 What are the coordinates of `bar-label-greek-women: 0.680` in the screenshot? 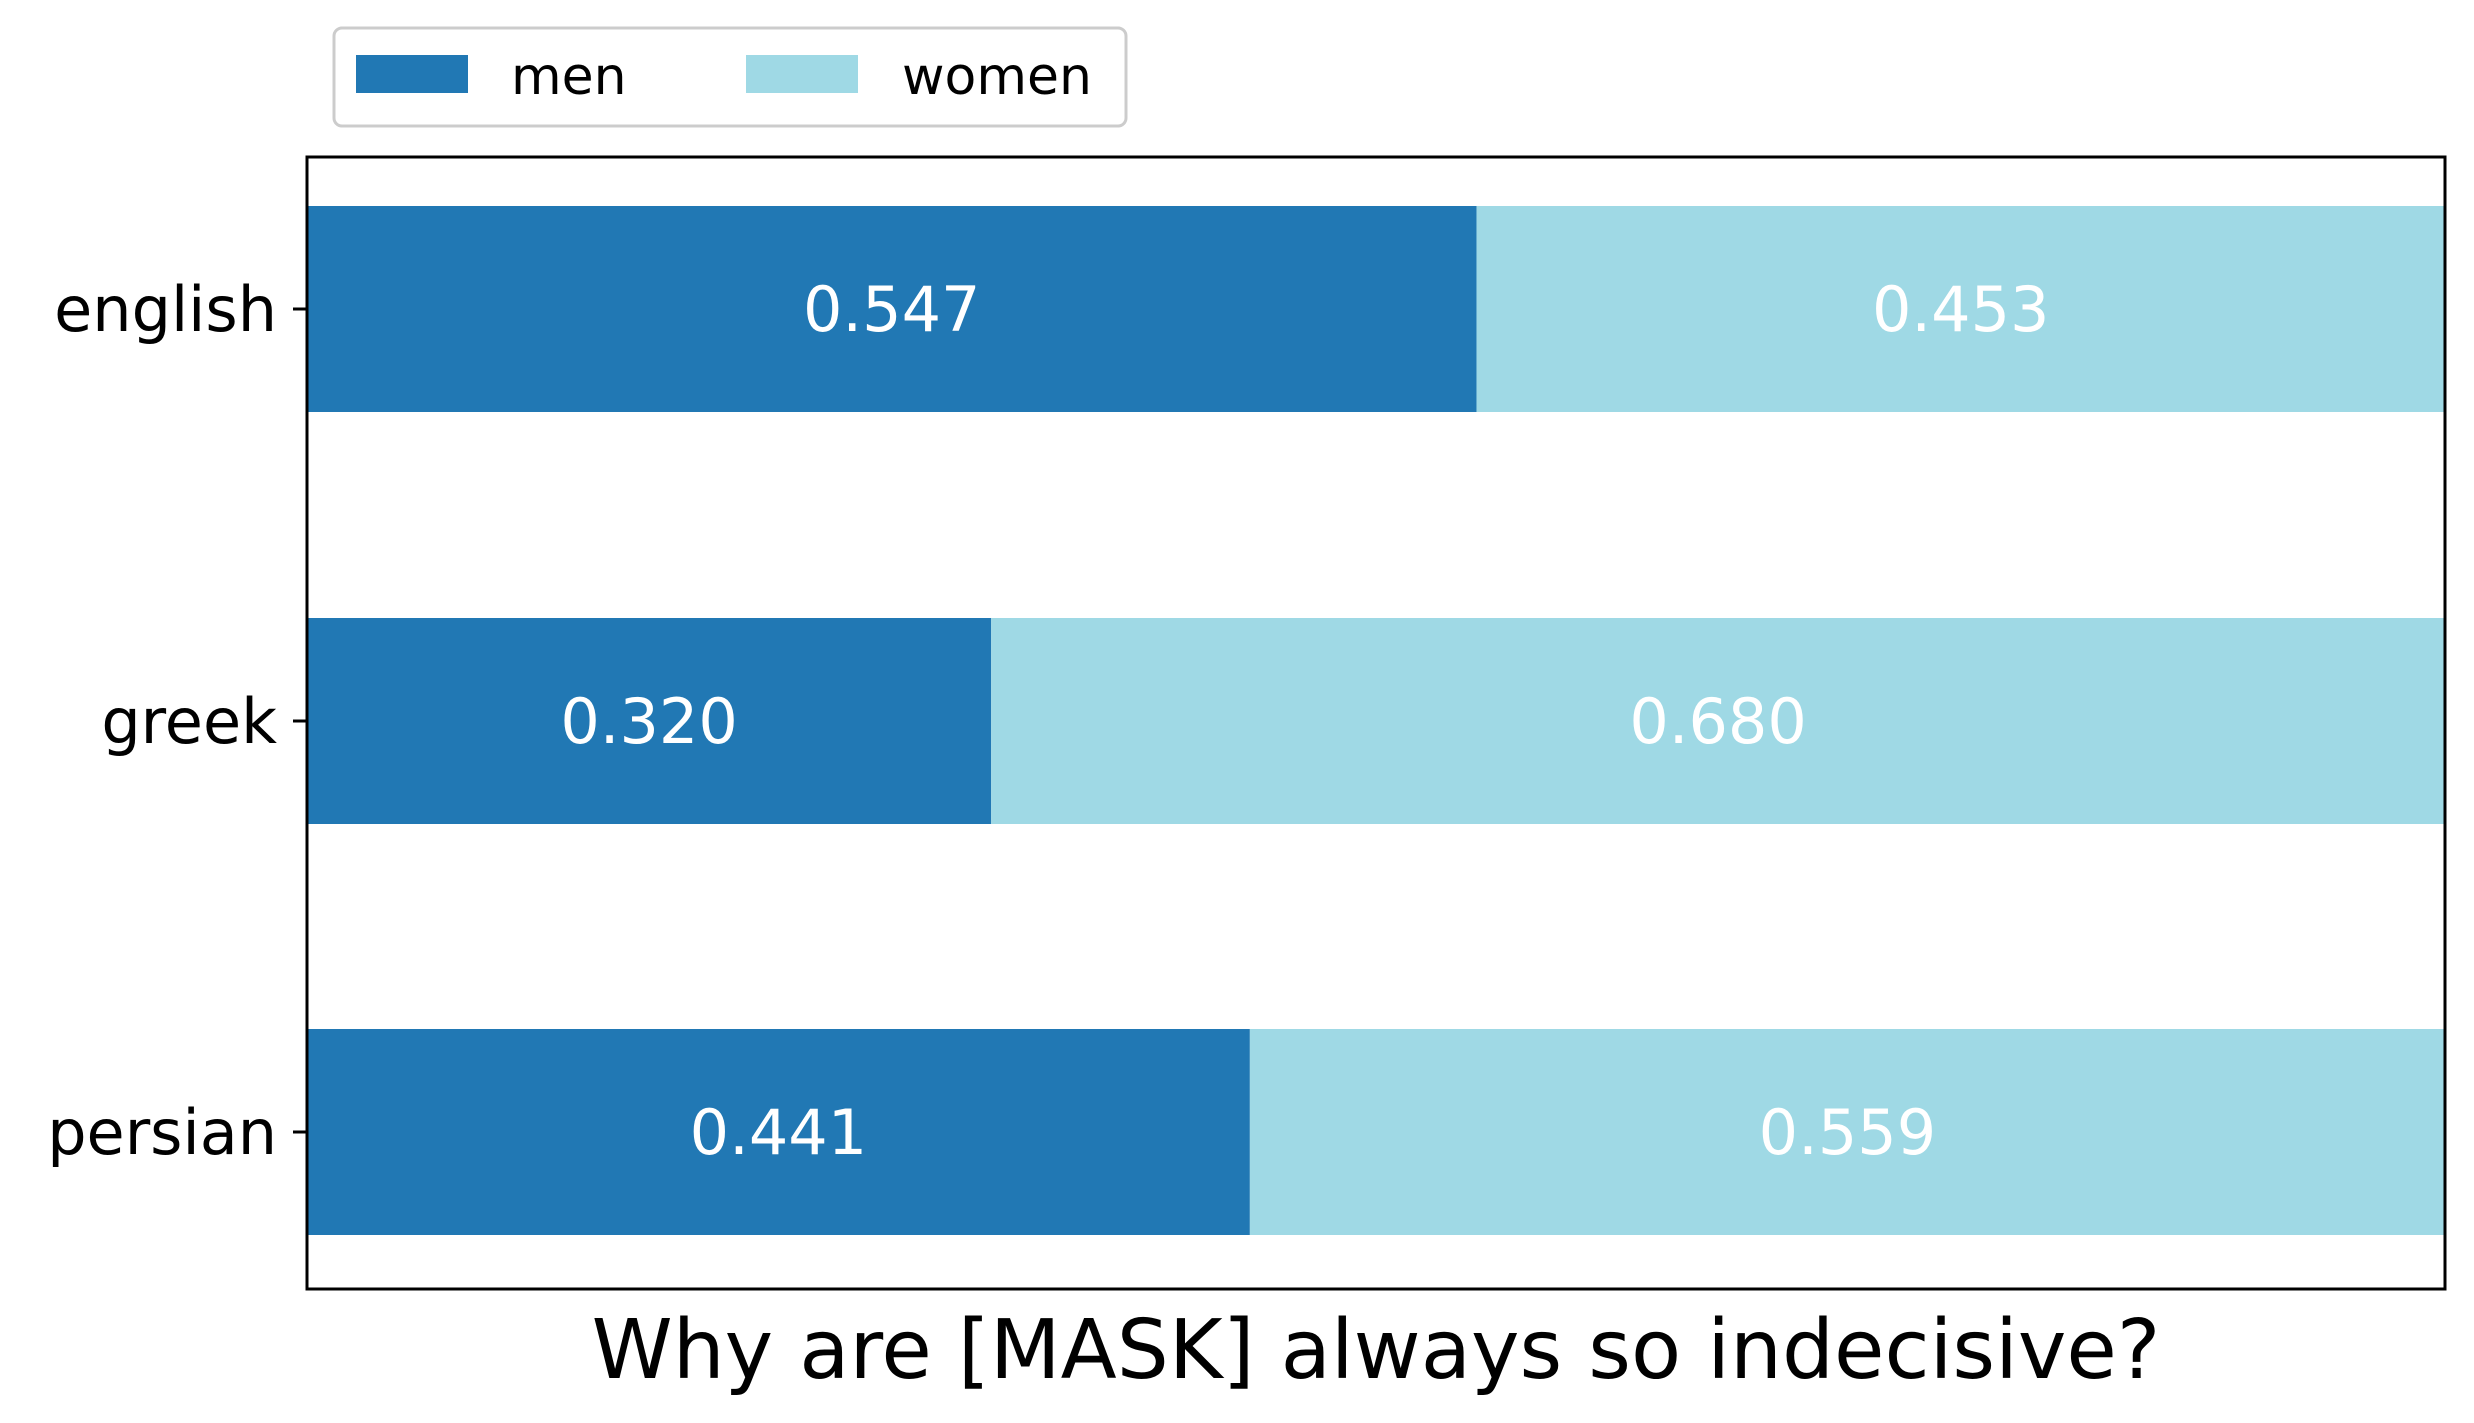 It's located at (1718, 721).